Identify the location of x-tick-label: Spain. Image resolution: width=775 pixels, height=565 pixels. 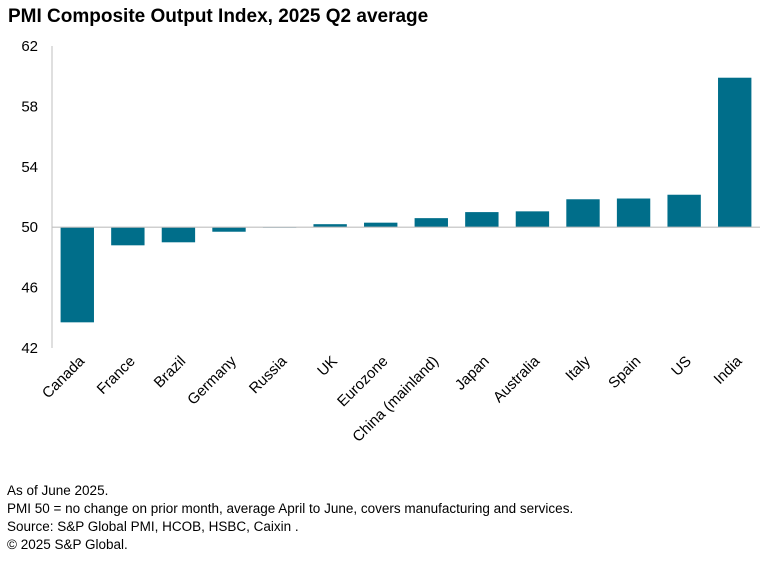
(624, 372).